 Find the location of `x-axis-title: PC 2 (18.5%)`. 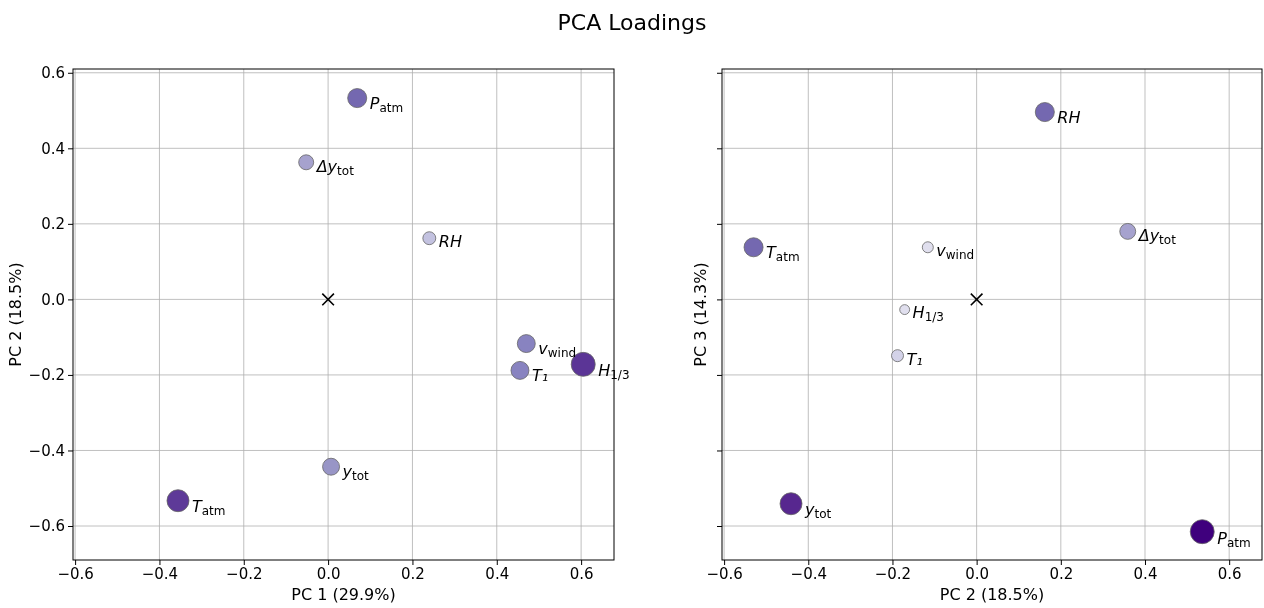

x-axis-title: PC 2 (18.5%) is located at coordinates (992, 594).